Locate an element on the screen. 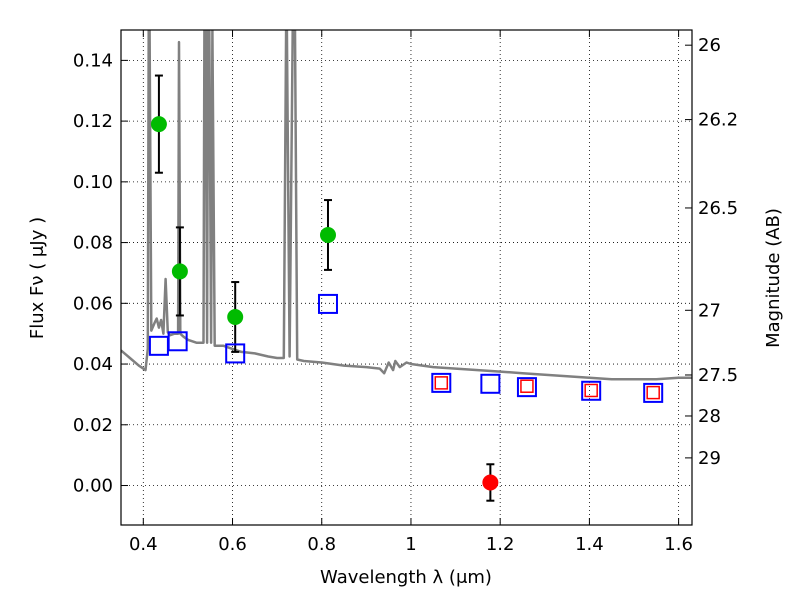  mag-tick-label-1: 26.2 is located at coordinates (718, 120).